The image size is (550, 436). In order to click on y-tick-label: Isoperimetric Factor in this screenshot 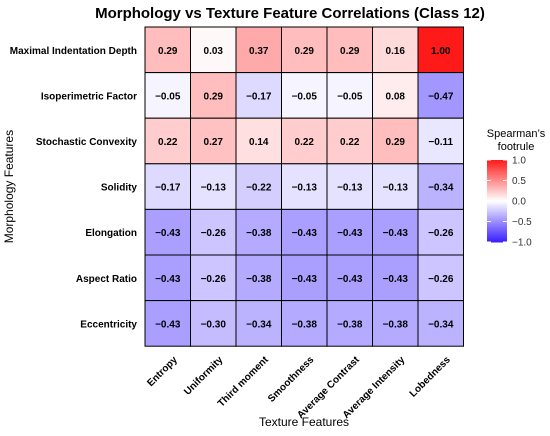, I will do `click(89, 96)`.